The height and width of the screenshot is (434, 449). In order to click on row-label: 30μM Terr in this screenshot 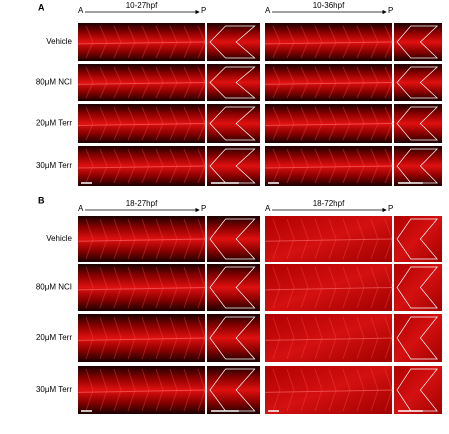, I will do `click(54, 389)`.